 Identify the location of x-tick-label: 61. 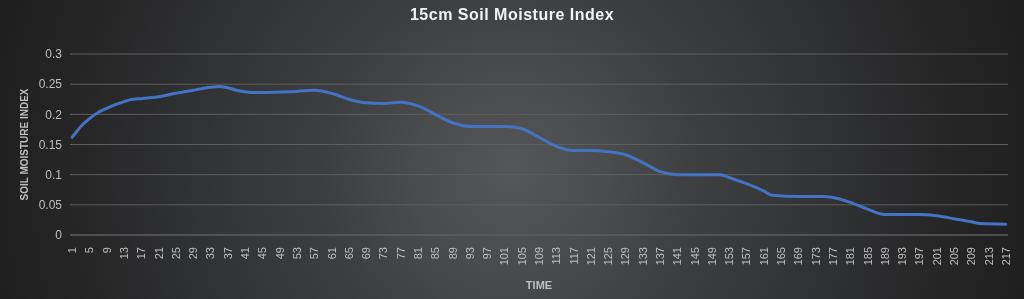
(331, 253).